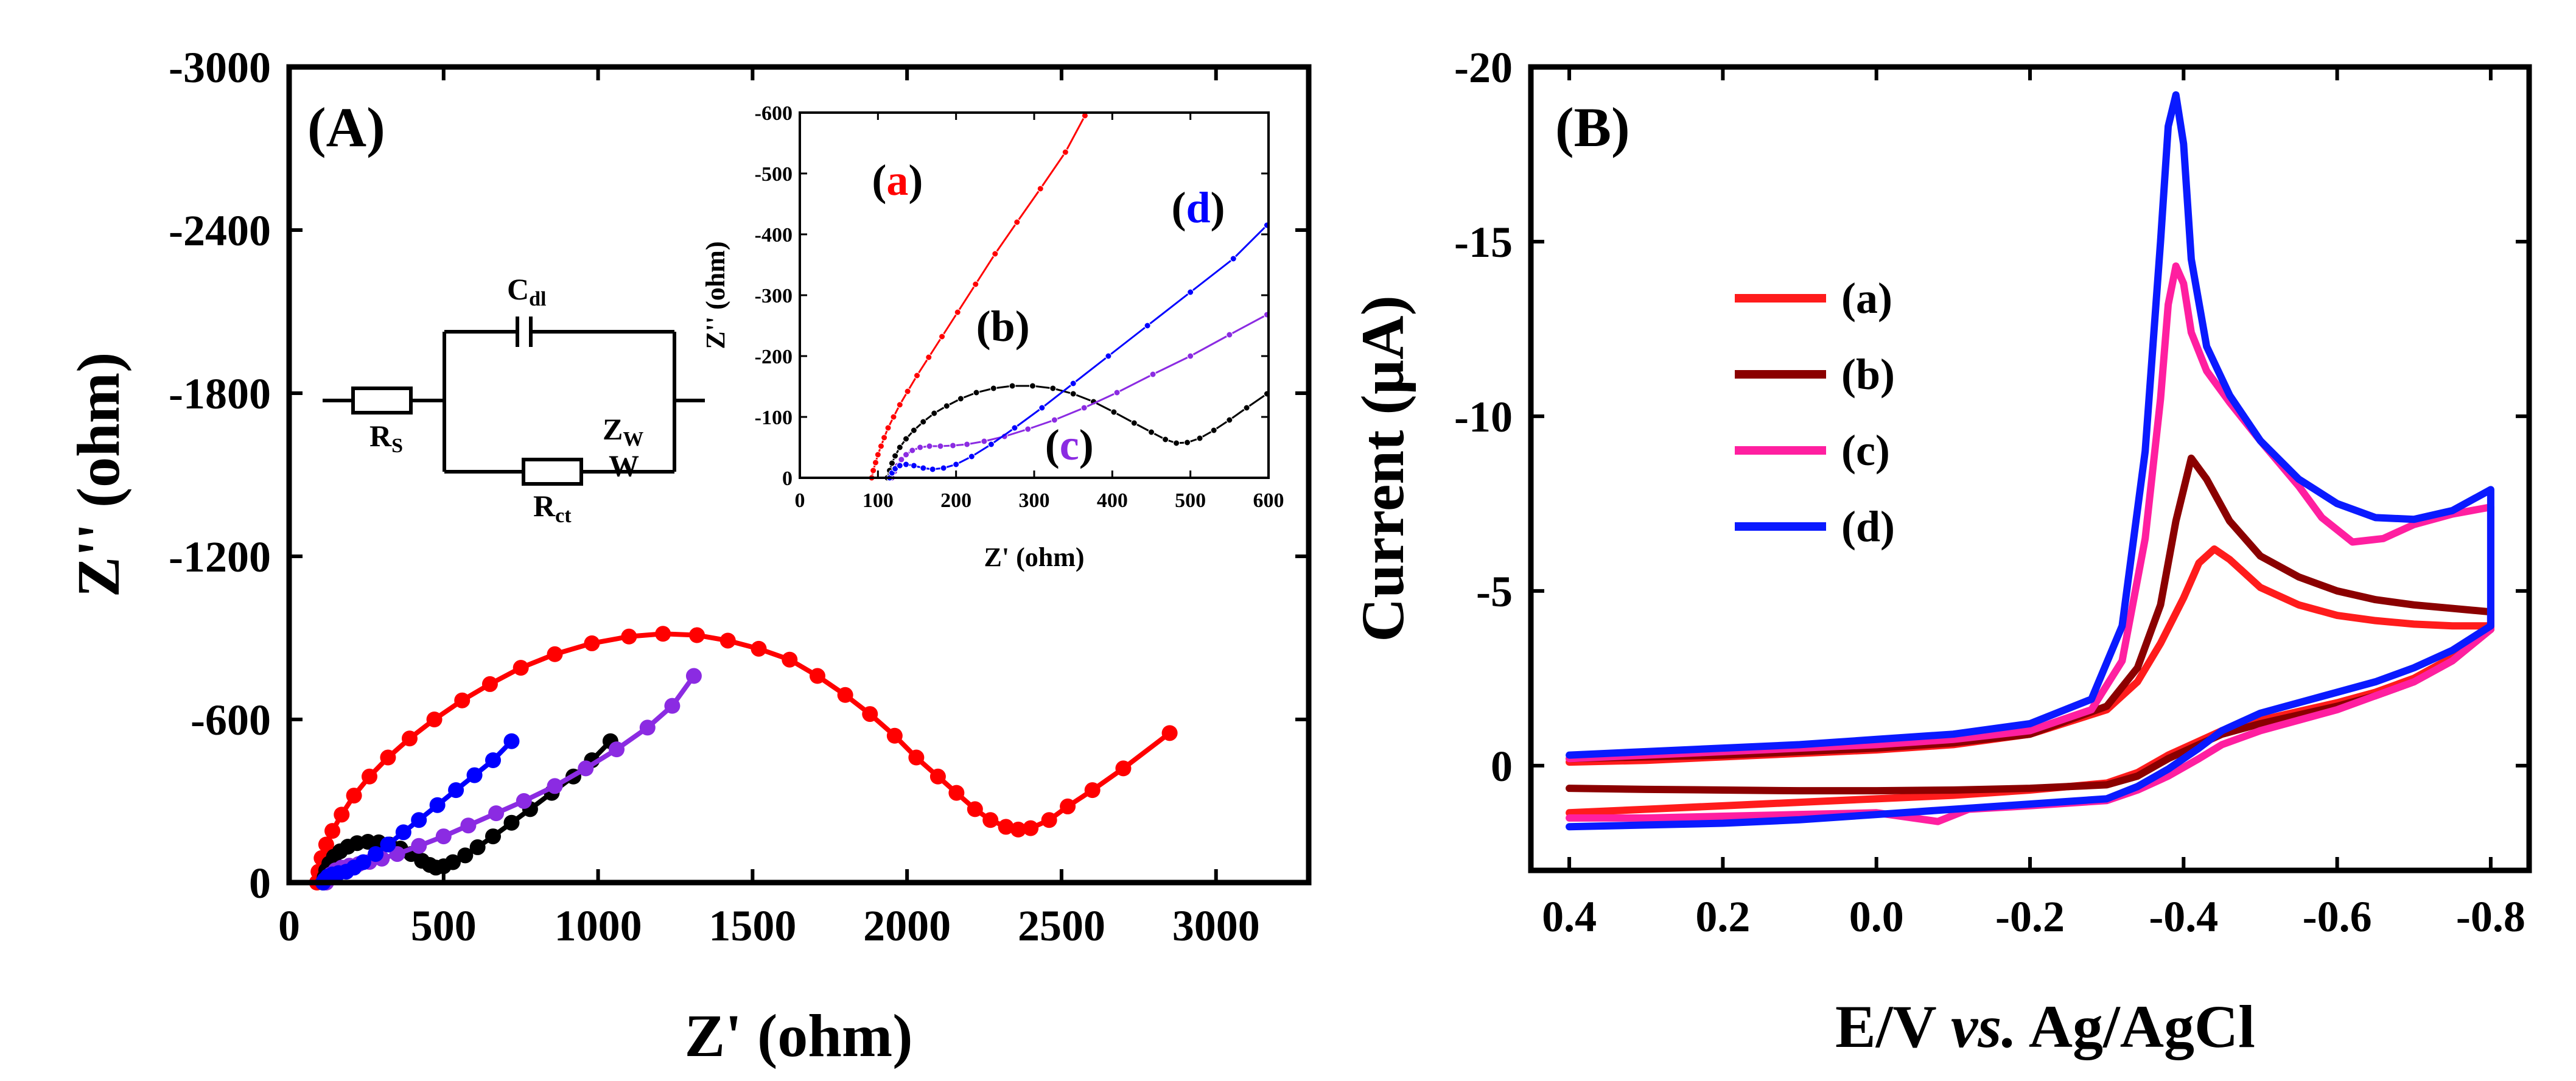 Image resolution: width=2576 pixels, height=1081 pixels. Describe the element at coordinates (346, 127) in the screenshot. I see `panel-a-label: (A)` at that location.